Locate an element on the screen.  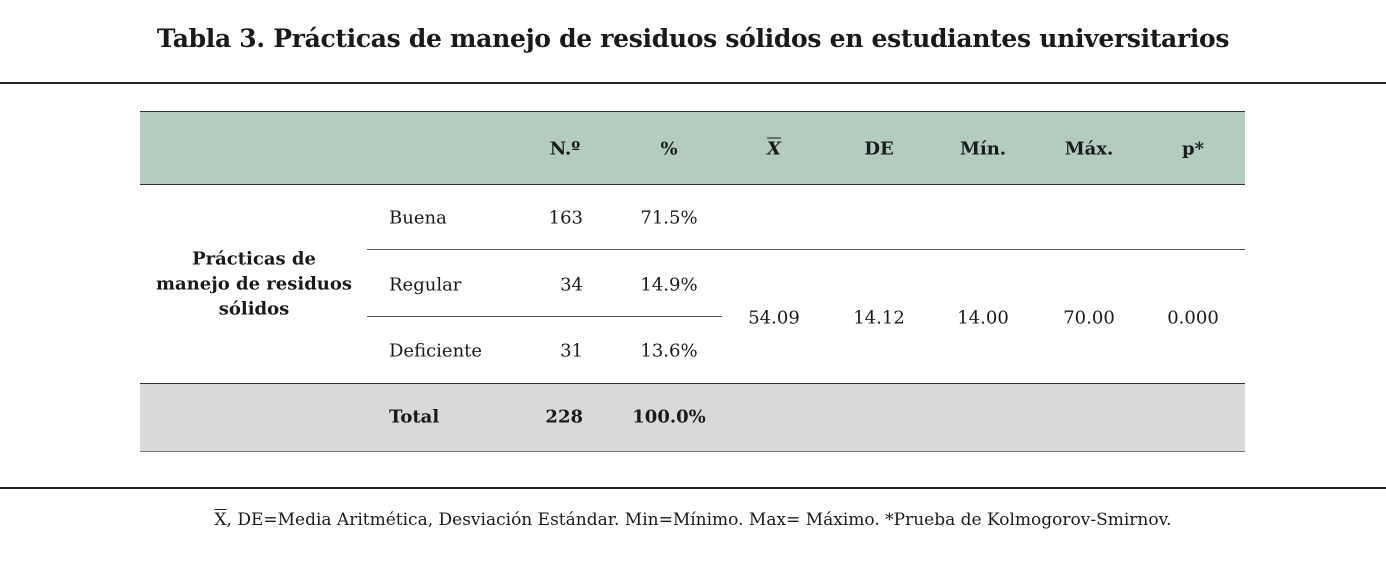
stat-min: 14.00 is located at coordinates (983, 318).